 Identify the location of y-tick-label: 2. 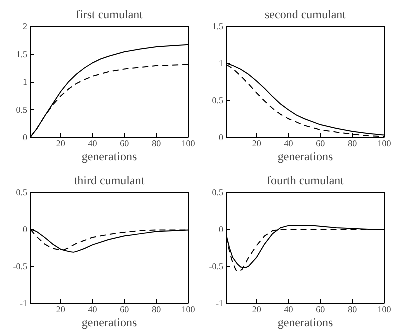
(25, 27).